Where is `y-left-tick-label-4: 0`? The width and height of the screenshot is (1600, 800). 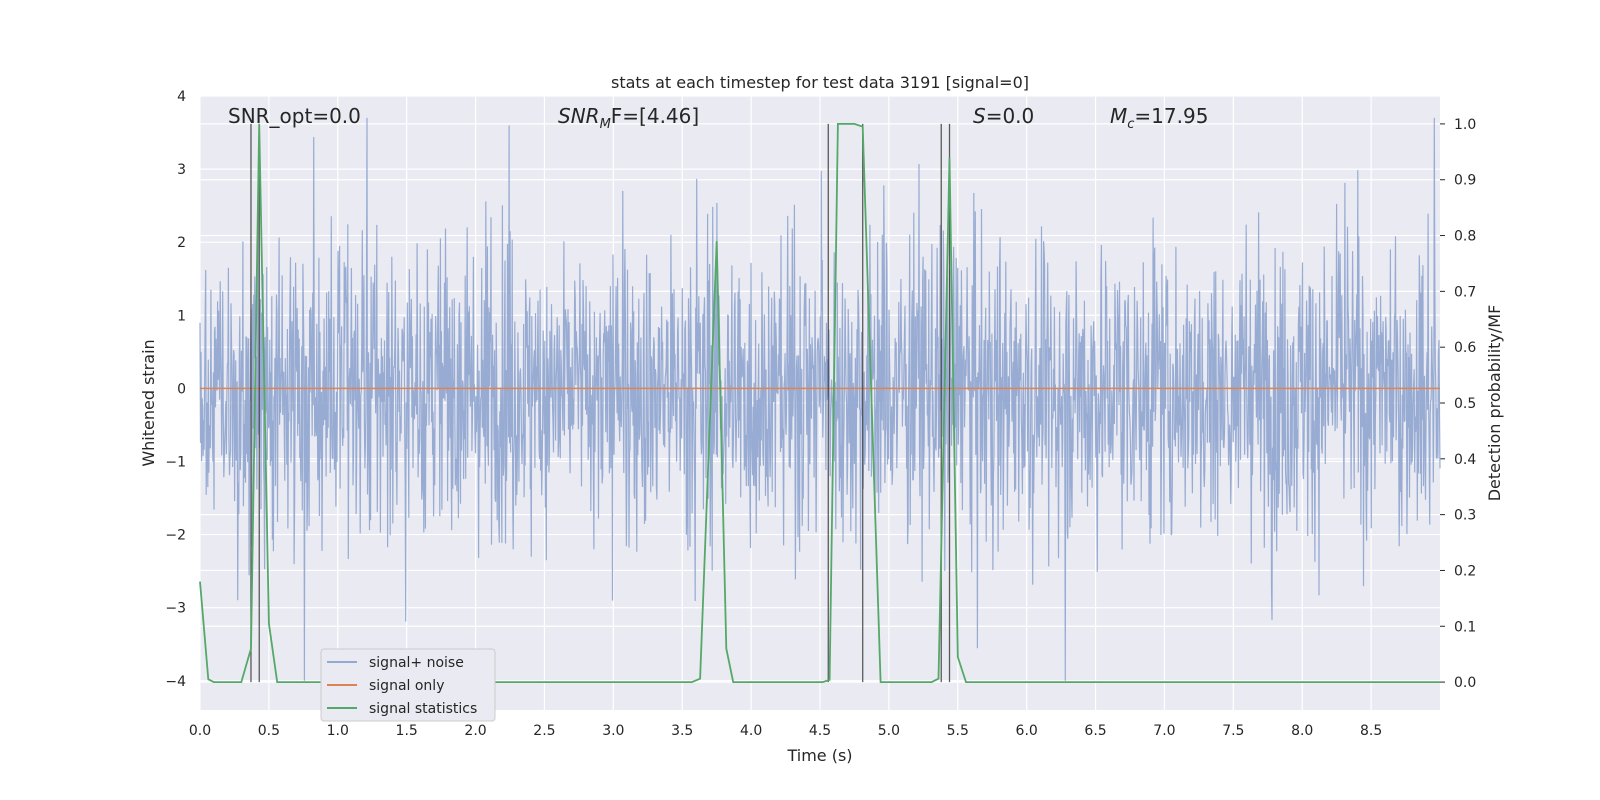
y-left-tick-label-4: 0 is located at coordinates (181, 389).